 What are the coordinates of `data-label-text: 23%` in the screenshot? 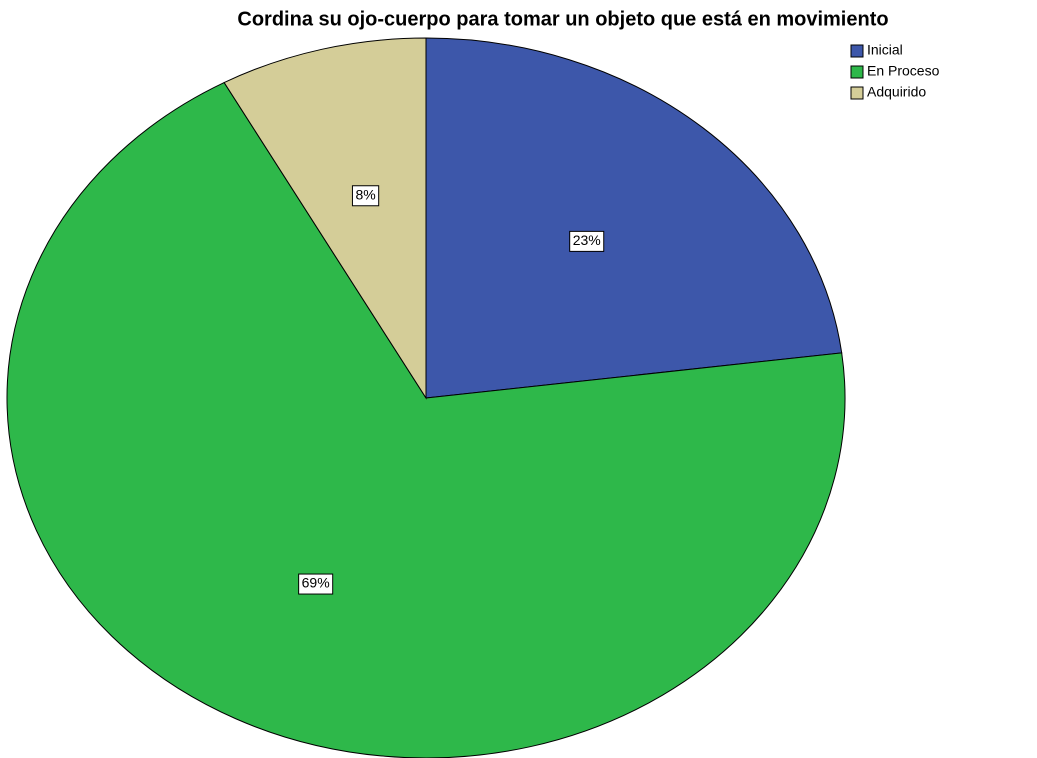 It's located at (587, 240).